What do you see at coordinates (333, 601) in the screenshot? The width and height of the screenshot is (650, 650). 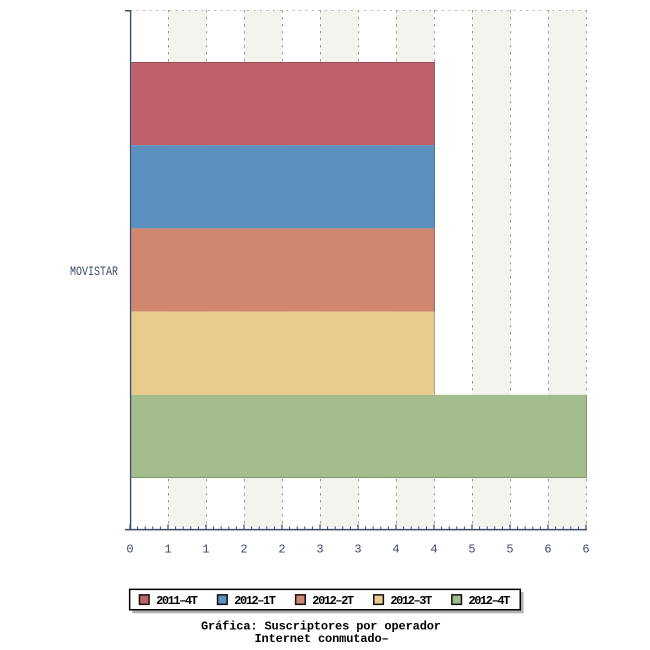 I see `svg-text: 2012–2T` at bounding box center [333, 601].